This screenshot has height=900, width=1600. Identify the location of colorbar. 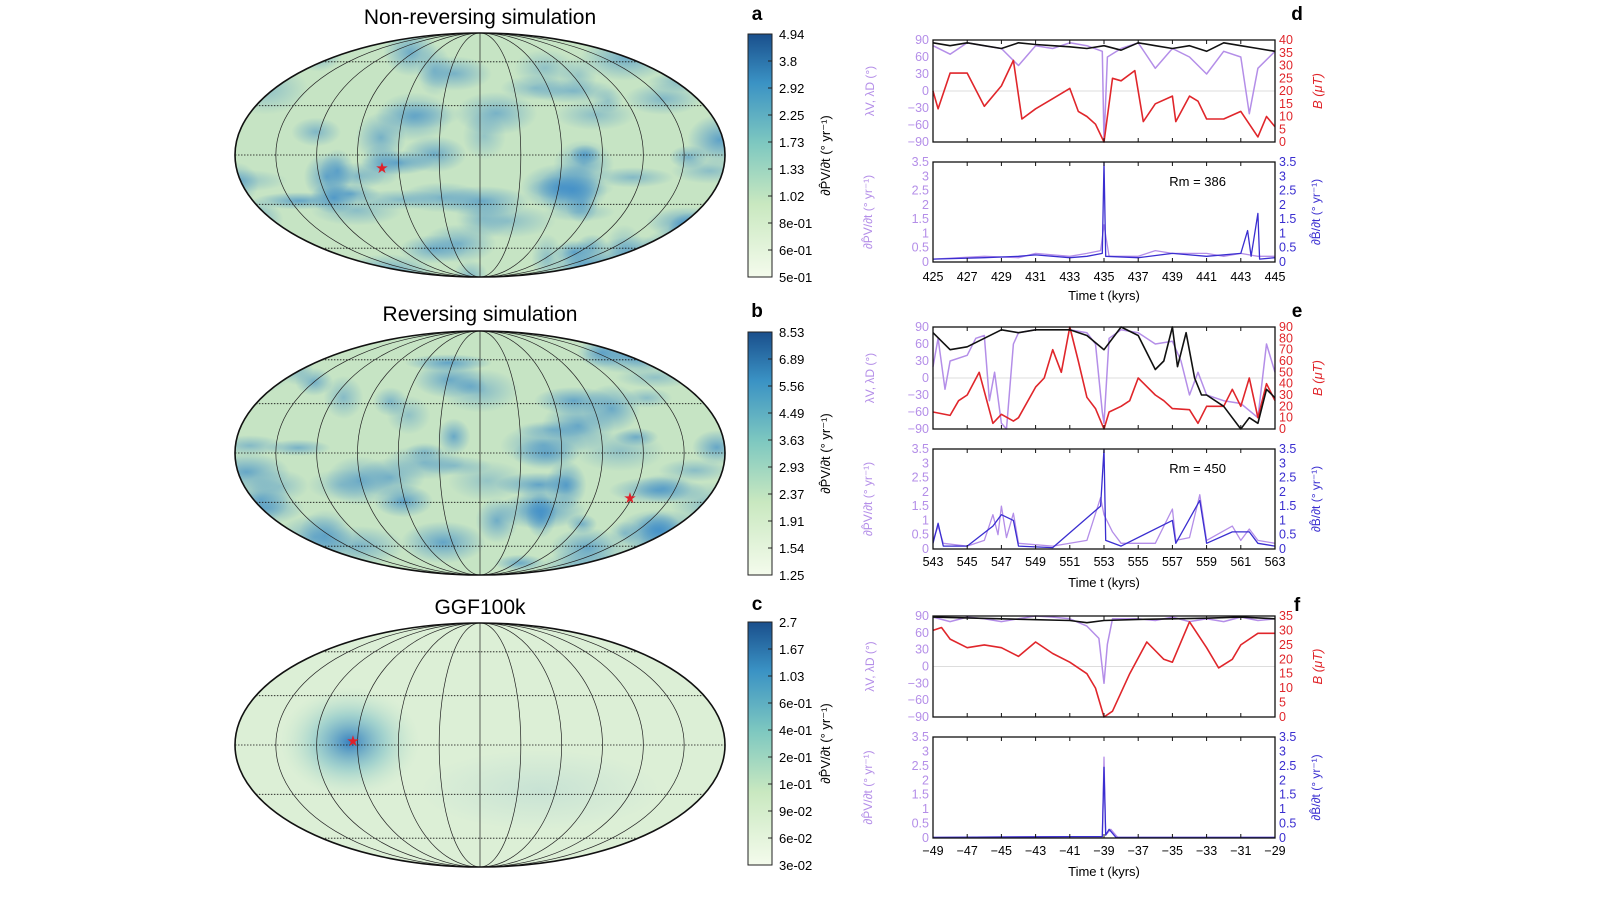
(760, 743).